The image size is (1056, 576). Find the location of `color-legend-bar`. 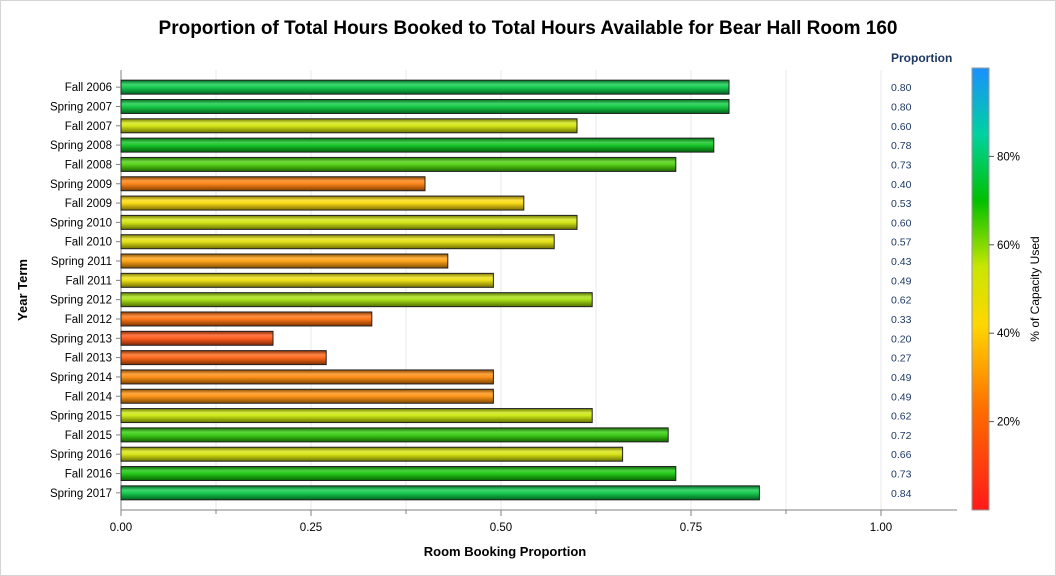

color-legend-bar is located at coordinates (980, 289).